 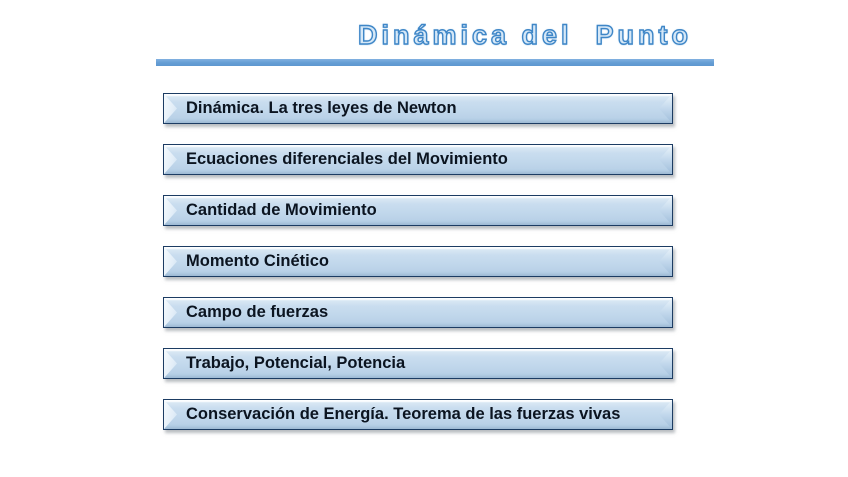 What do you see at coordinates (418, 159) in the screenshot?
I see `menu-item-differential-equations: Ecuaciones diferenciales del Movimiento` at bounding box center [418, 159].